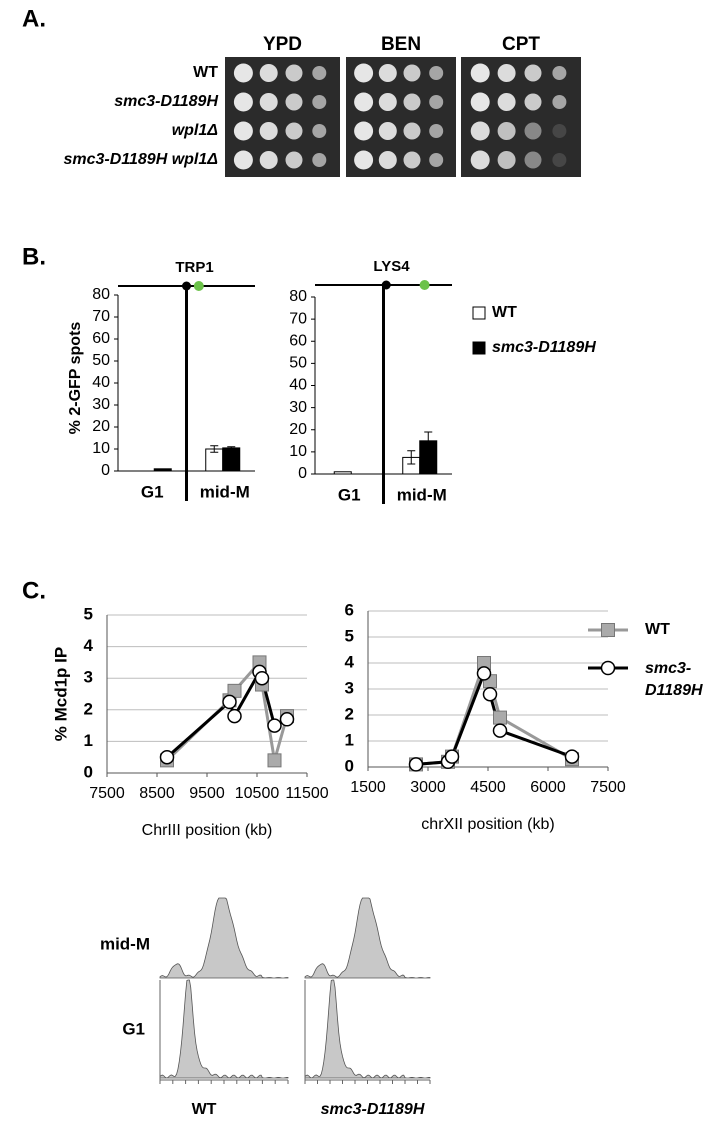 The width and height of the screenshot is (712, 1139). I want to click on y-tick-label: 40, so click(298, 385).